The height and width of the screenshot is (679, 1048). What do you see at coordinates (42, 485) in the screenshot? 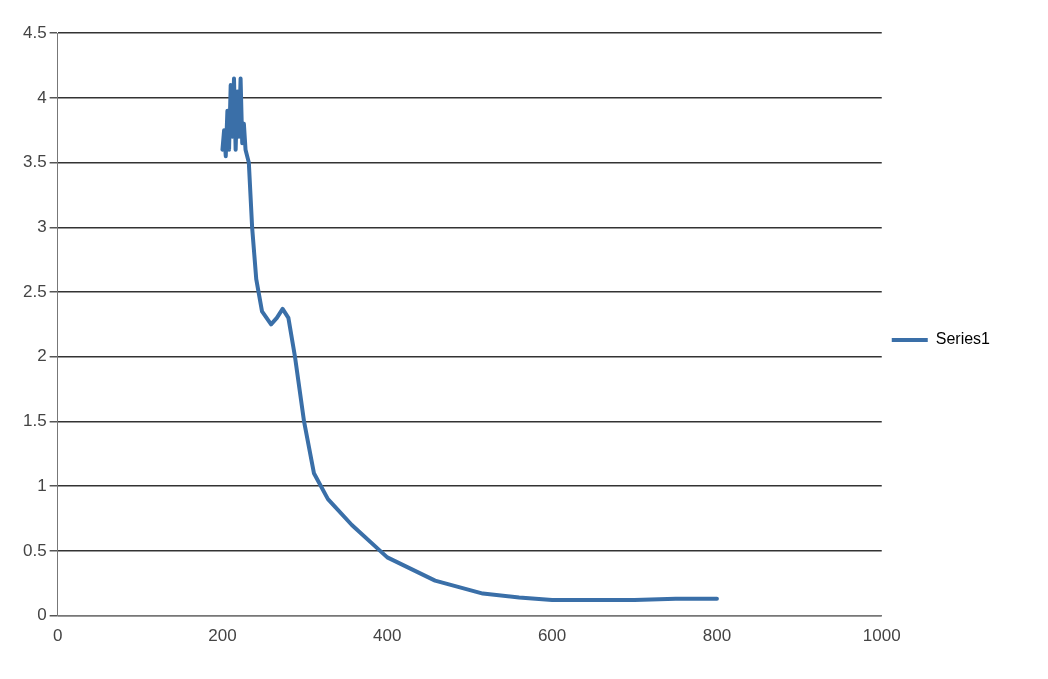
I see `y-tick-label: 1` at bounding box center [42, 485].